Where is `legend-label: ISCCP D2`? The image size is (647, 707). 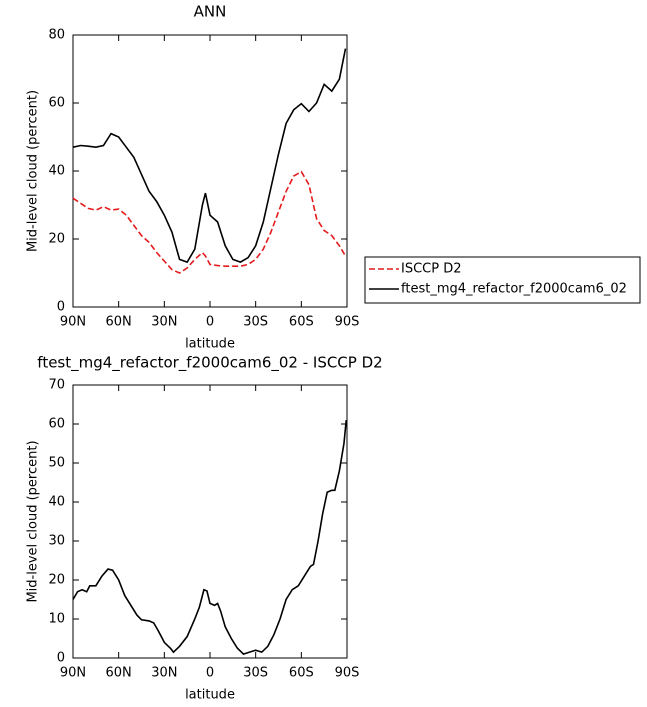
legend-label: ISCCP D2 is located at coordinates (431, 269).